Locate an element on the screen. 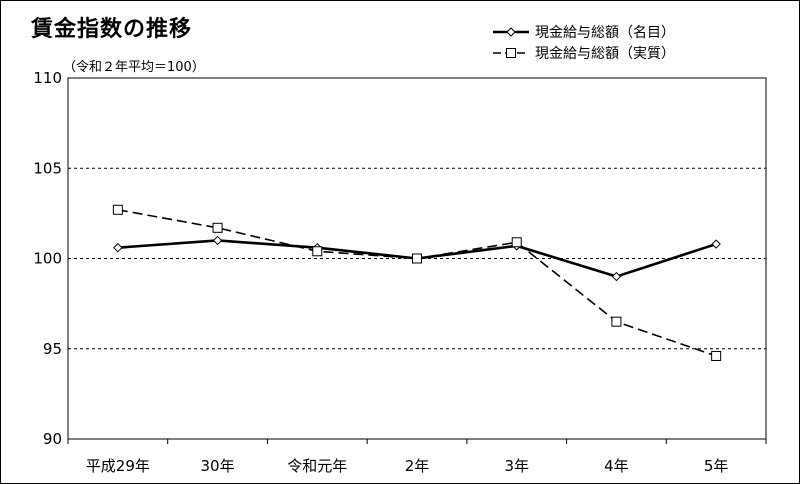  x-tick-label: 2年 is located at coordinates (417, 466).